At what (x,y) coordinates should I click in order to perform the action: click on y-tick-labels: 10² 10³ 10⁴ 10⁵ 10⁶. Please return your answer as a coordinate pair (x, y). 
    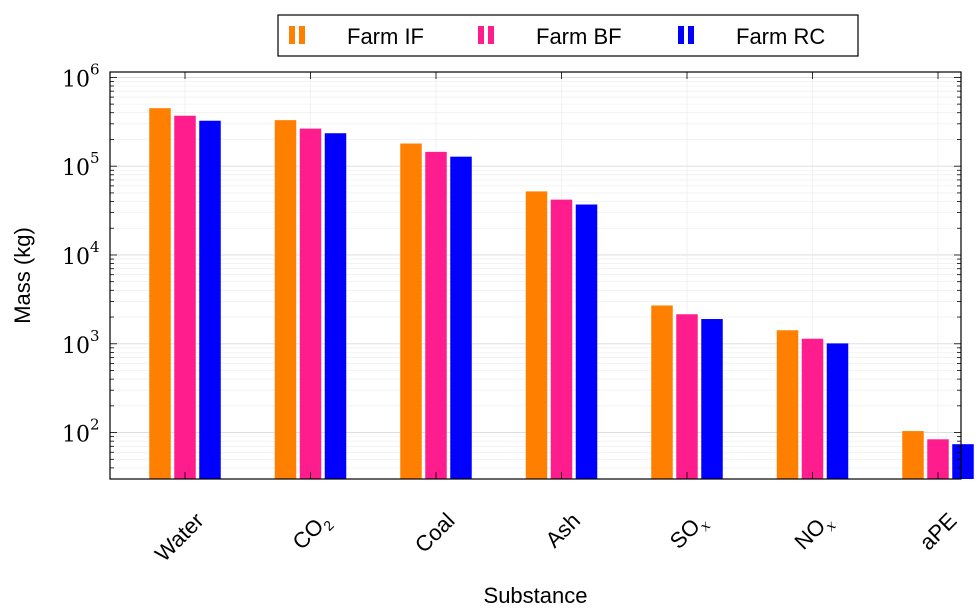
    Looking at the image, I should click on (81, 253).